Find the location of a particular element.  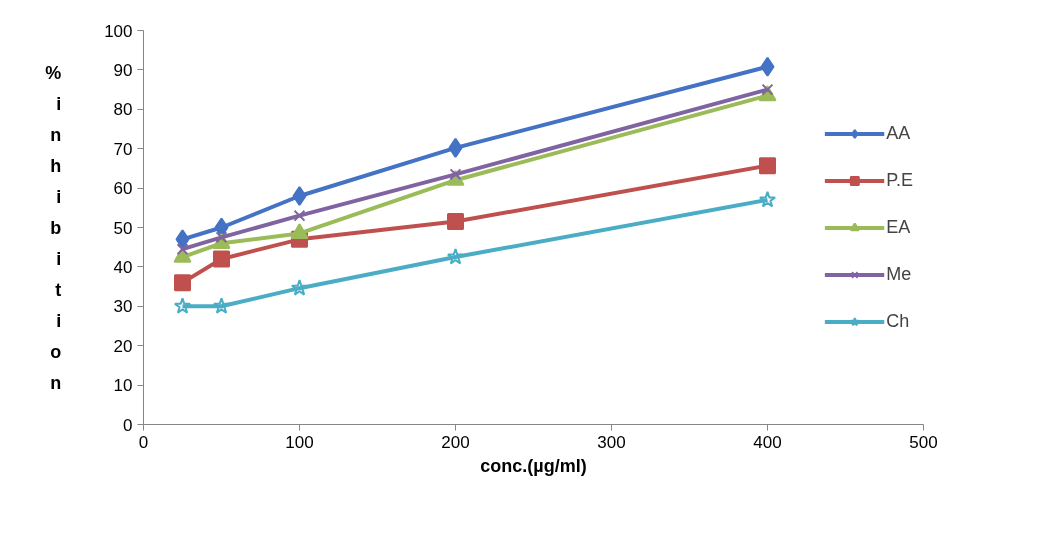

x-tick-label: 500 is located at coordinates (923, 442).